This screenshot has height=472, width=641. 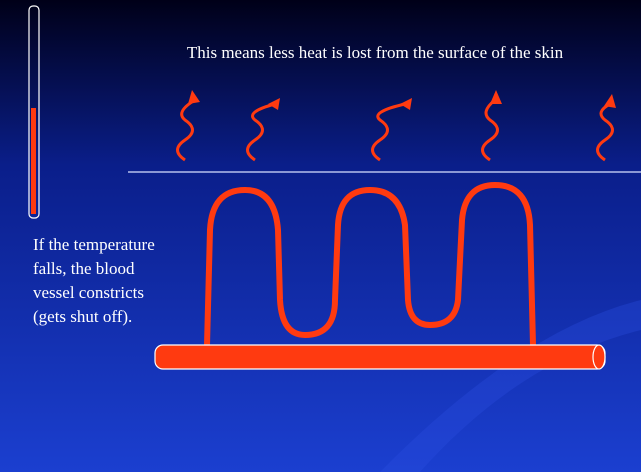 I want to click on thermometer, so click(x=34, y=112).